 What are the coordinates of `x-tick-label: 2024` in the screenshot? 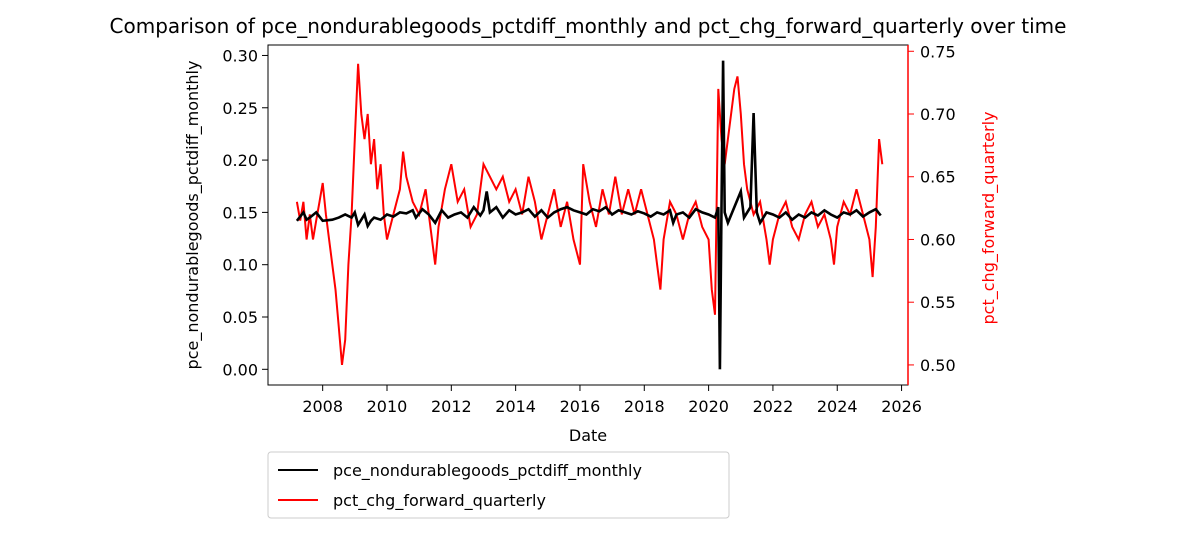 It's located at (837, 406).